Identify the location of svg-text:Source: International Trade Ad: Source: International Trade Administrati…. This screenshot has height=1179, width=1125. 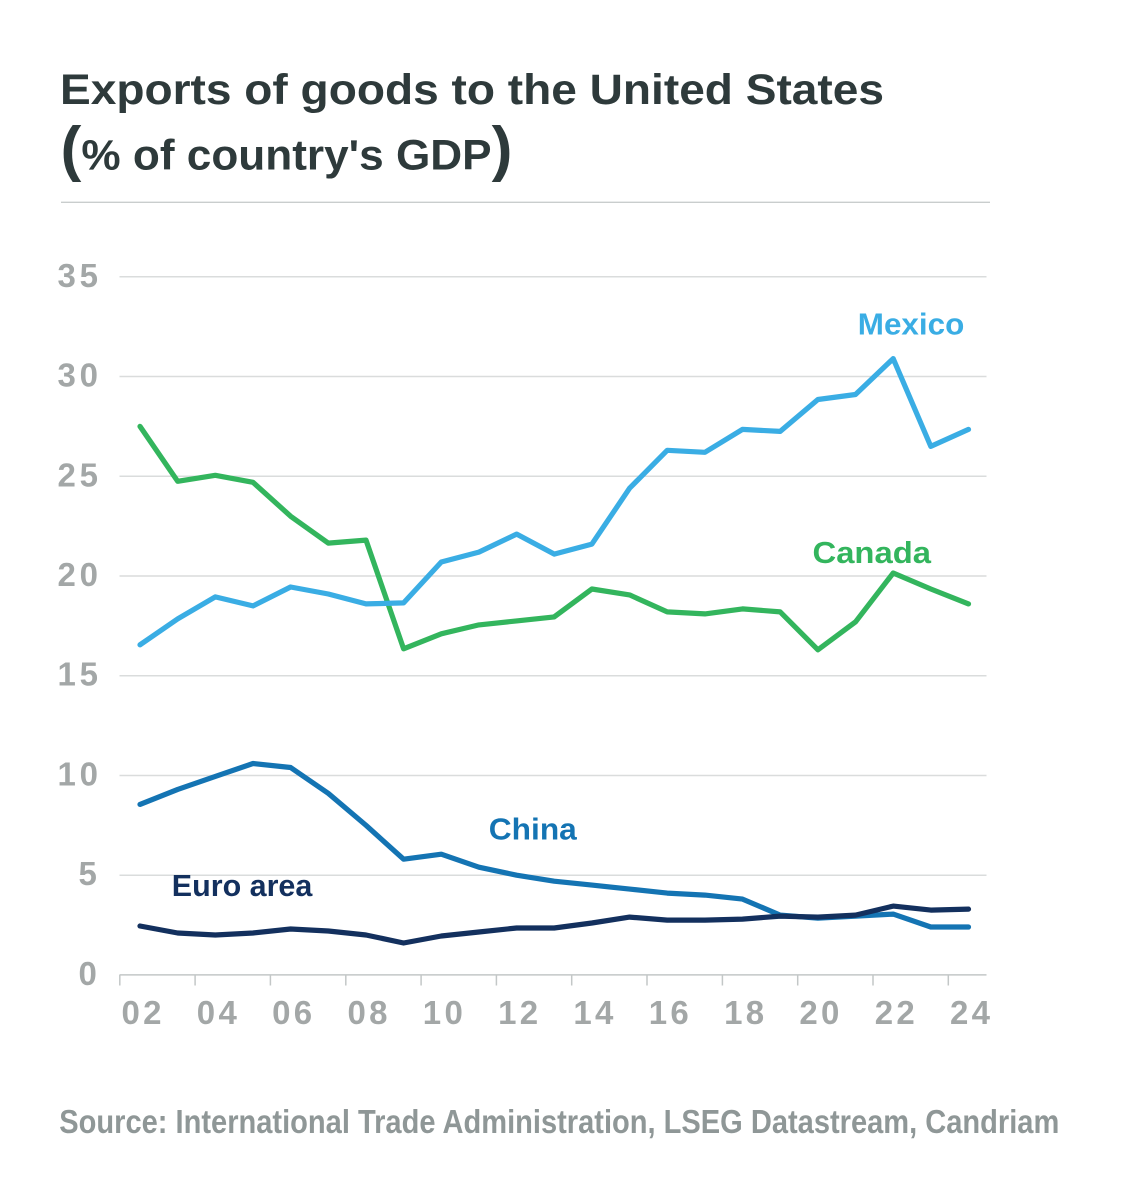
(559, 1121).